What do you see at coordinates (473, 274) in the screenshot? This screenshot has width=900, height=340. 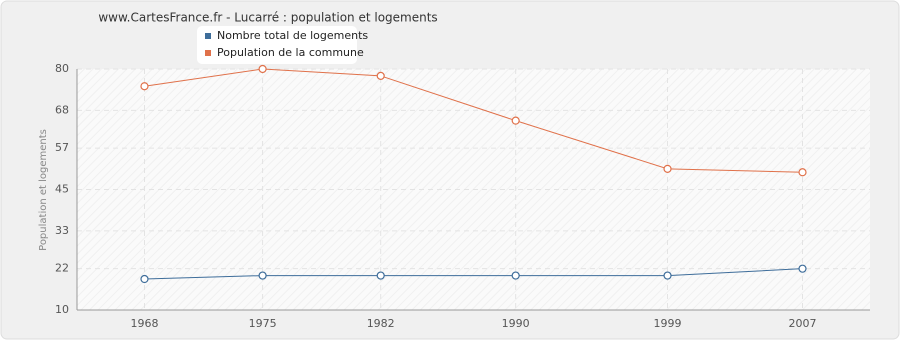 I see `series-line` at bounding box center [473, 274].